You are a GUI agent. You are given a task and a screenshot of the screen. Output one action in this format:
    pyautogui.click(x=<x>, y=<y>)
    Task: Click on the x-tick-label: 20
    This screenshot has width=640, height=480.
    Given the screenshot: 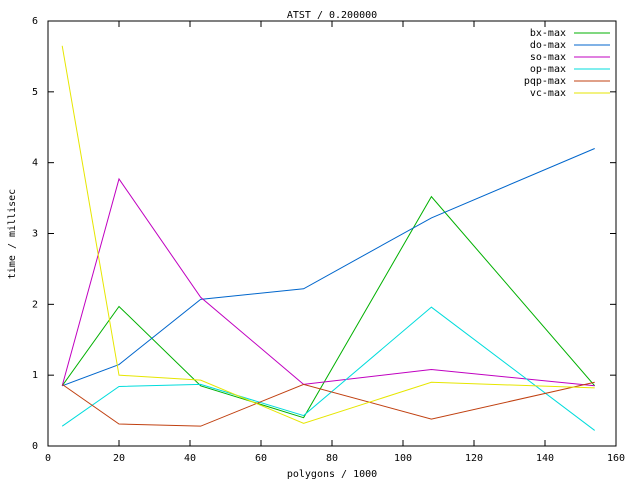 What is the action you would take?
    pyautogui.click(x=119, y=458)
    